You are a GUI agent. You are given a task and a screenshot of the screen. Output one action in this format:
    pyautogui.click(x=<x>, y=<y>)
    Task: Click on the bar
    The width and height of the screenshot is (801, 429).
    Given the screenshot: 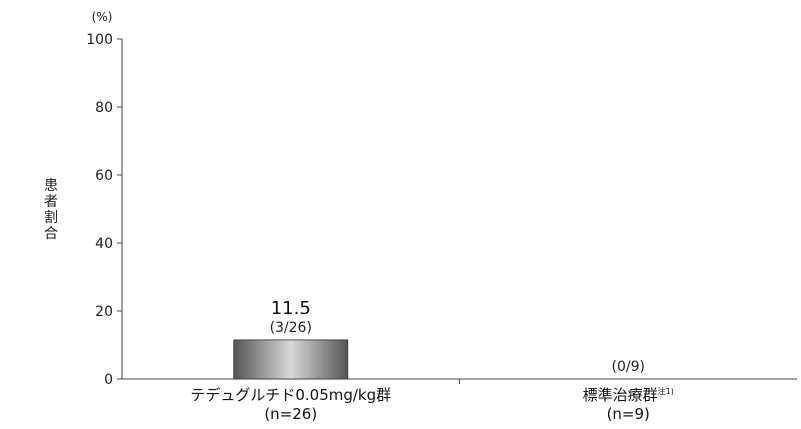 What is the action you would take?
    pyautogui.click(x=291, y=359)
    